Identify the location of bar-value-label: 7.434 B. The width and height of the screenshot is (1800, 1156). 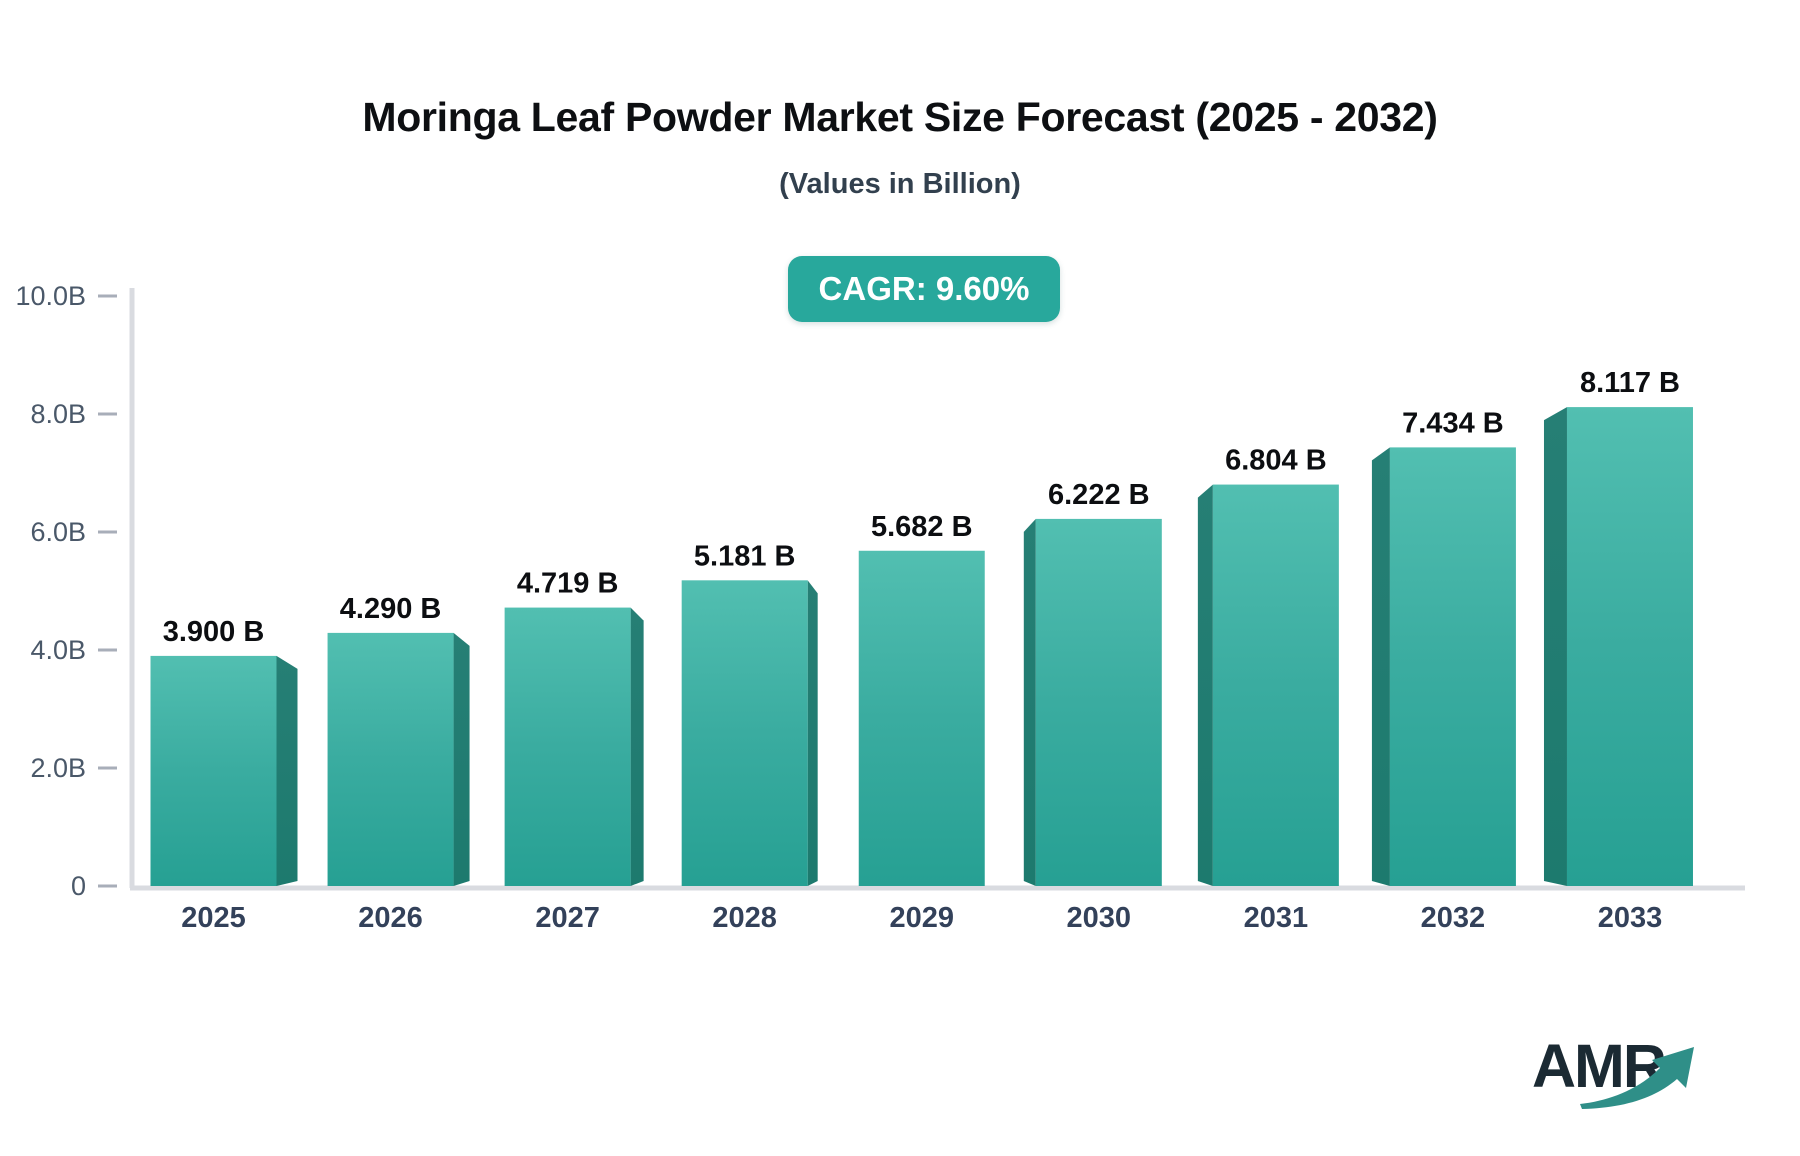
(1453, 423).